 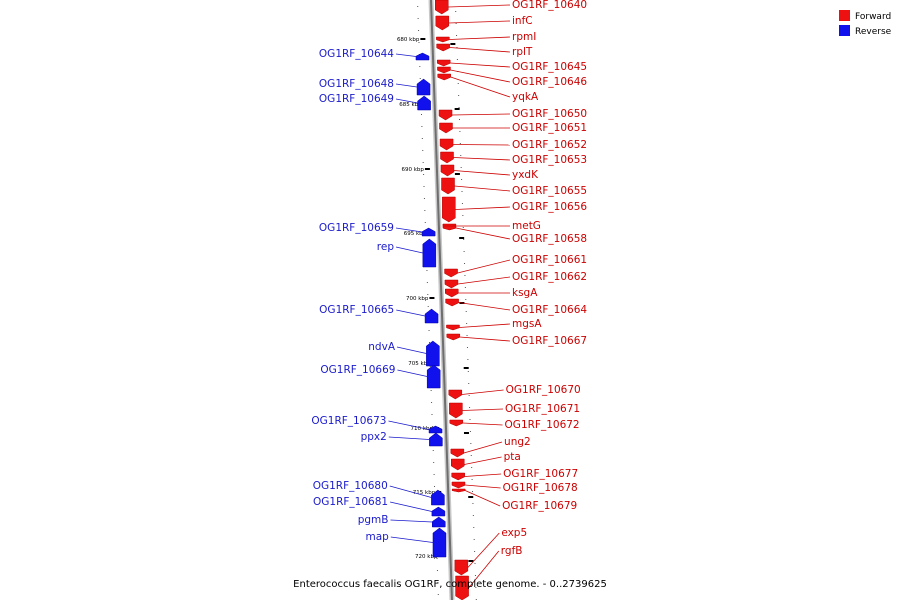 I want to click on forward-gene-label: pta, so click(x=512, y=457).